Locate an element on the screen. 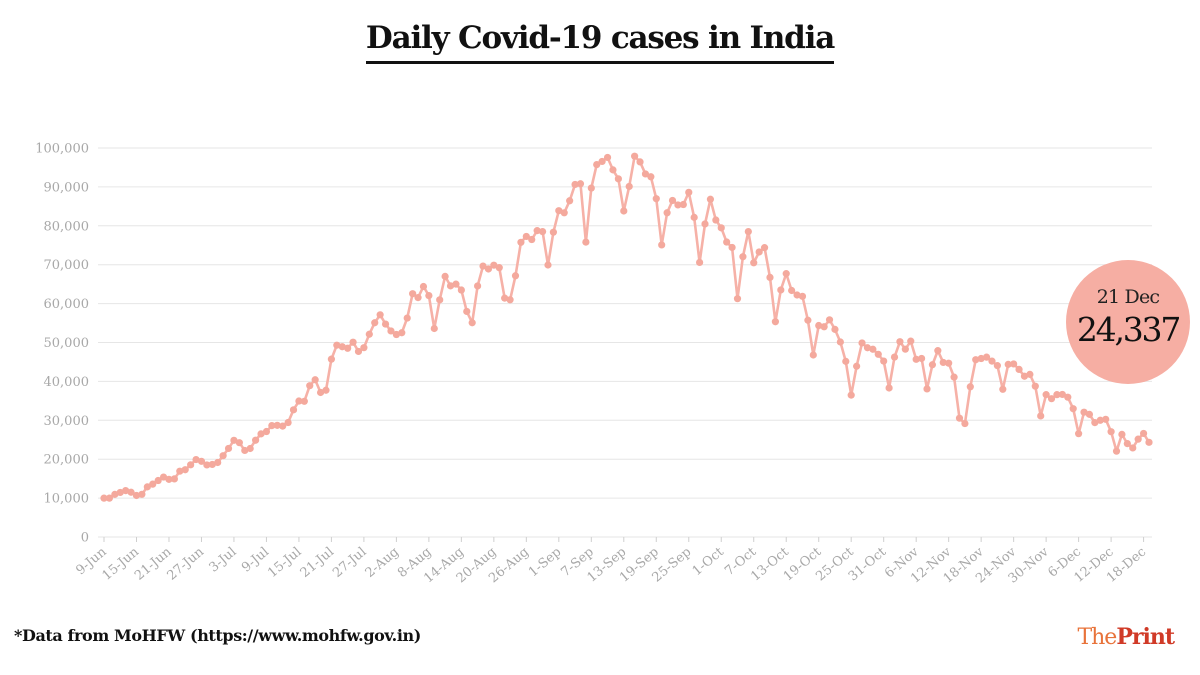 This screenshot has height=675, width=1200. x-tick-label: 31-Oct is located at coordinates (868, 564).